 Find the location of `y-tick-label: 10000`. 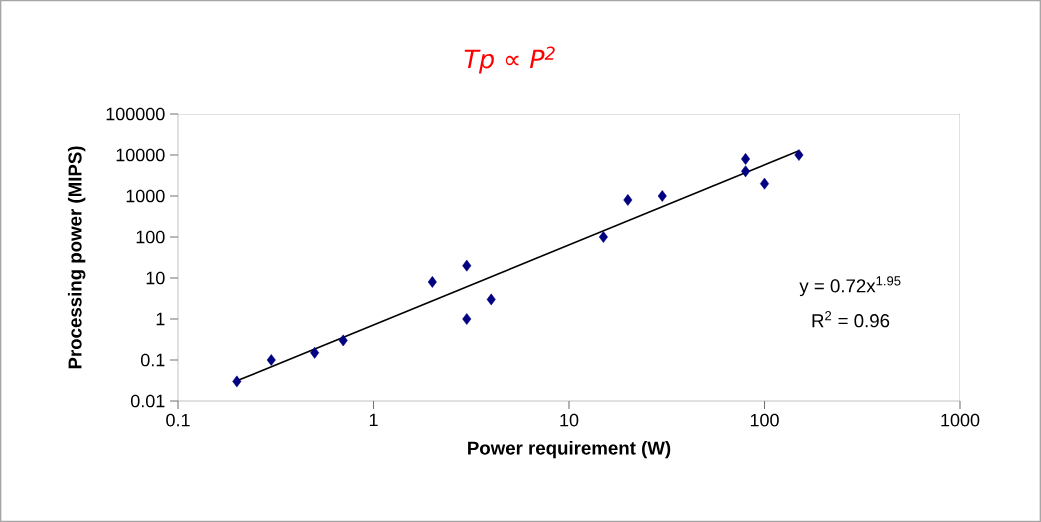

y-tick-label: 10000 is located at coordinates (140, 155).